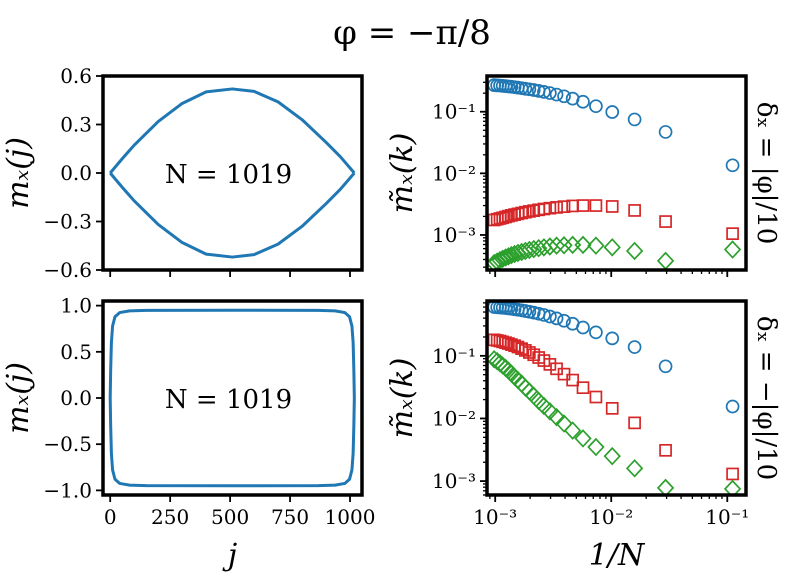  Describe the element at coordinates (412, 33) in the screenshot. I see `figure-title: φ = −π/8` at that location.